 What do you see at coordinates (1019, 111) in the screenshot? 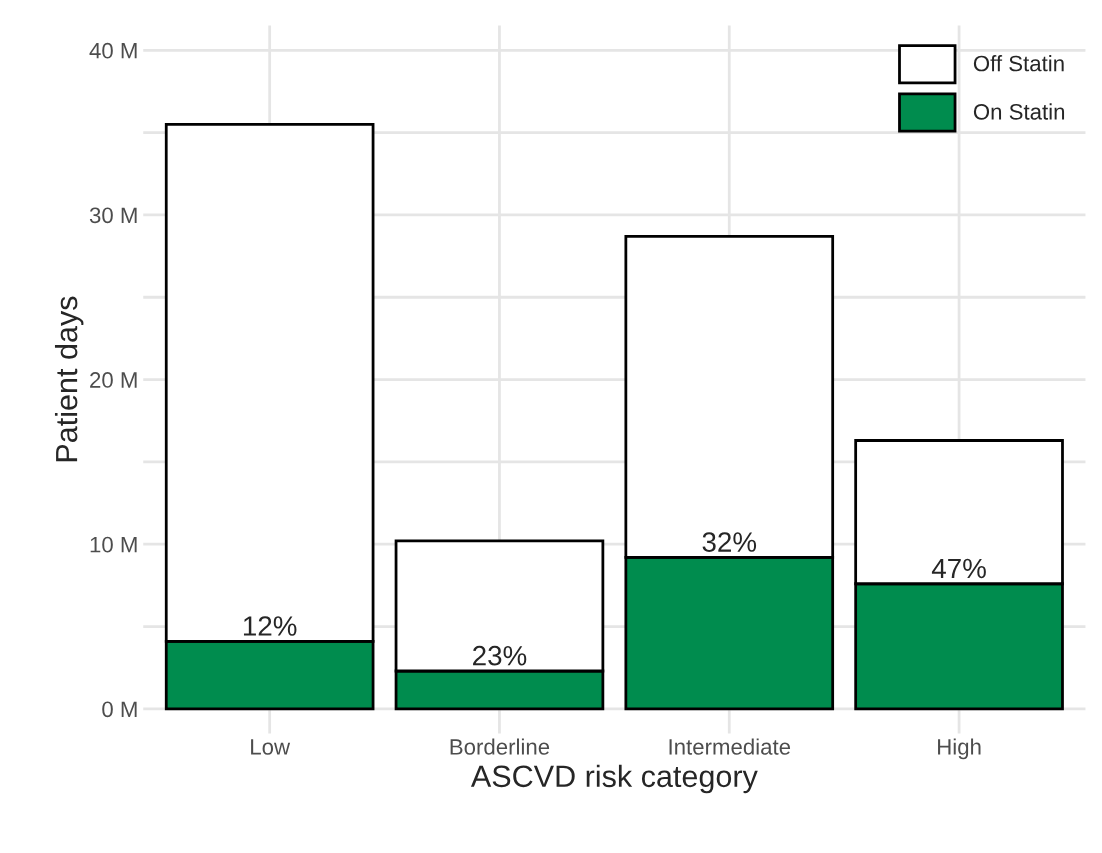
I see `legend-label: On Statin` at bounding box center [1019, 111].